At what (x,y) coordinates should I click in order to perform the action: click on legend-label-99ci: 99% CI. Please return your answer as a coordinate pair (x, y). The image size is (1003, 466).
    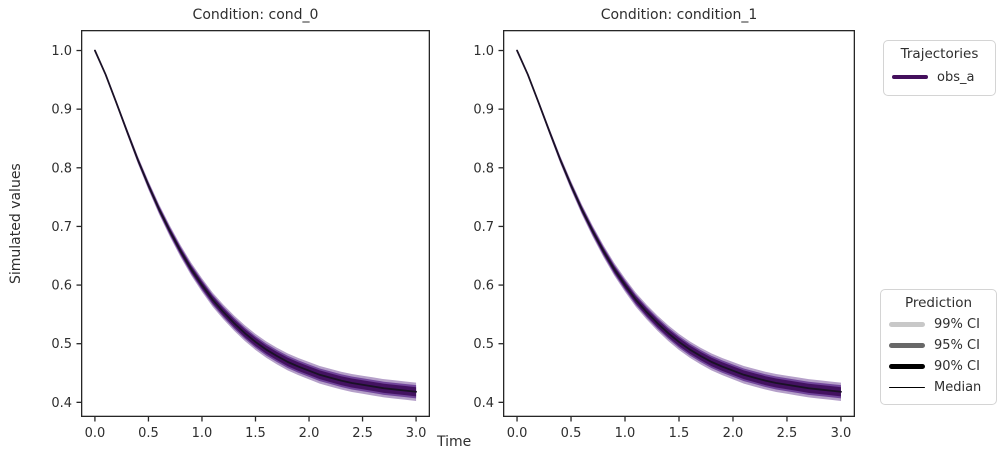
    Looking at the image, I should click on (957, 324).